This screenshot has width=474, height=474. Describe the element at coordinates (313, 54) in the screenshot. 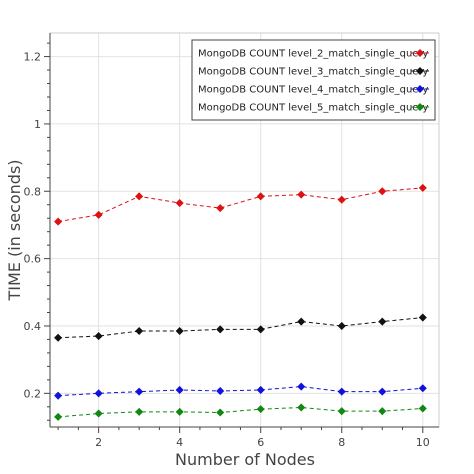

I see `legend-label: MongoDB COUNT level_2_match_single_query` at that location.